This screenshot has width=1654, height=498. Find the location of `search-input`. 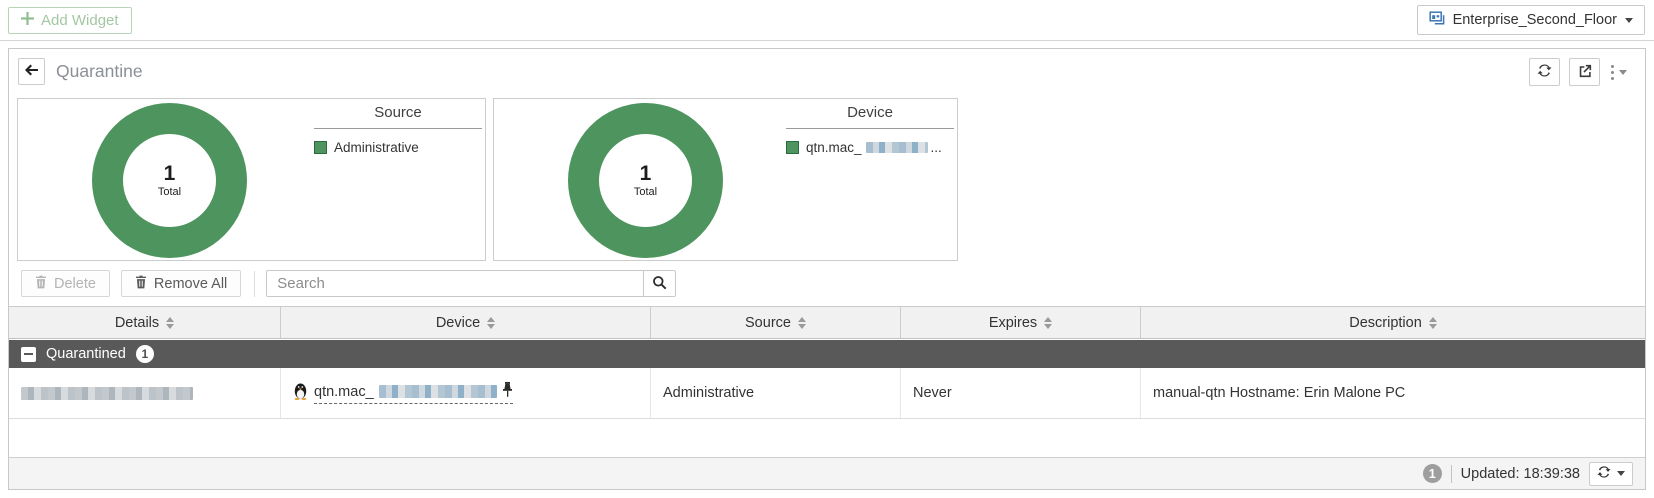

search-input is located at coordinates (455, 283).